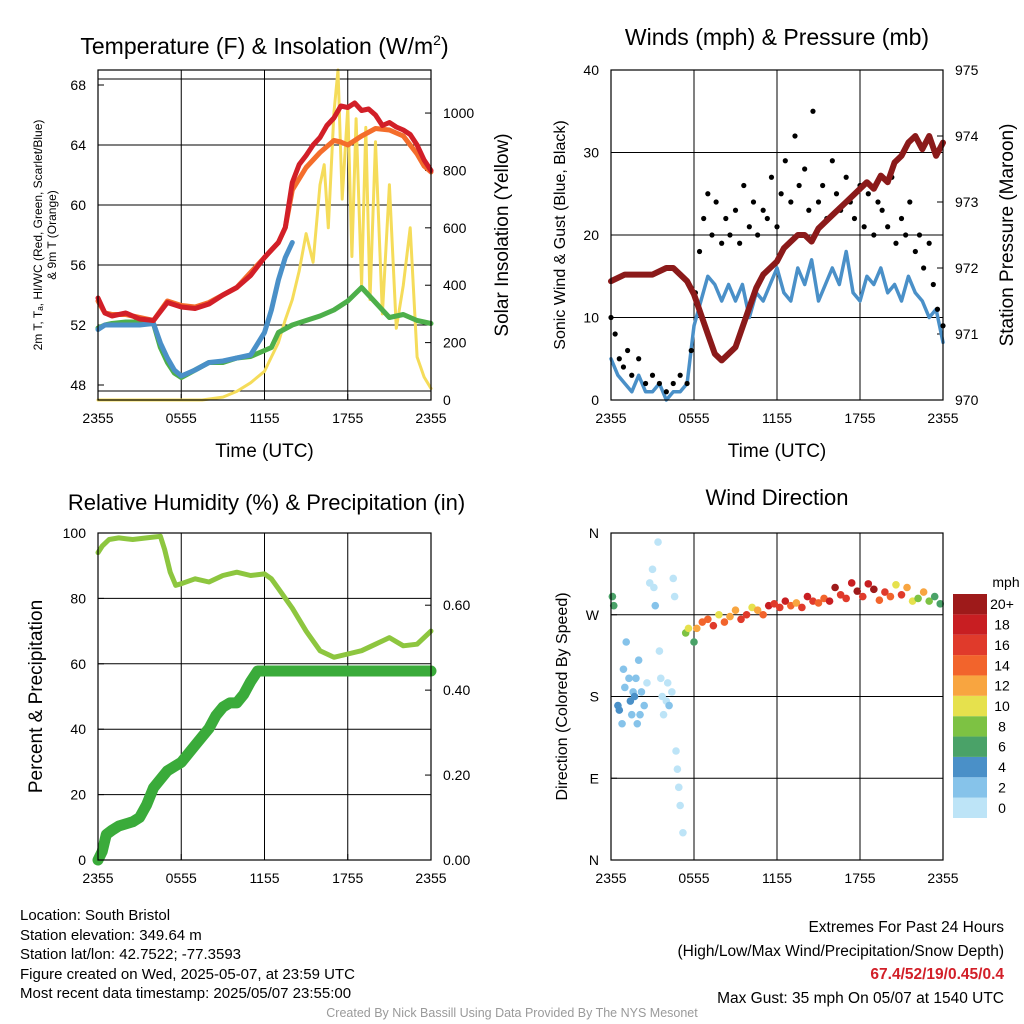  What do you see at coordinates (777, 248) in the screenshot?
I see `pressure-line` at bounding box center [777, 248].